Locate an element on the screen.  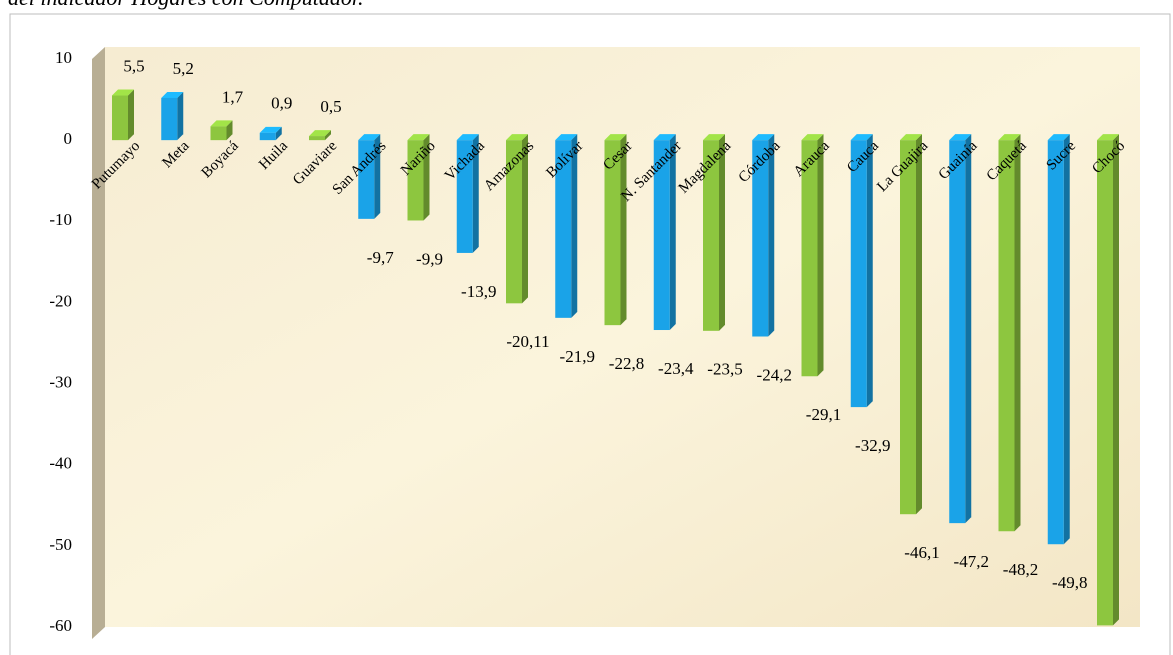
y-tick-label: -60 is located at coordinates (60, 625).